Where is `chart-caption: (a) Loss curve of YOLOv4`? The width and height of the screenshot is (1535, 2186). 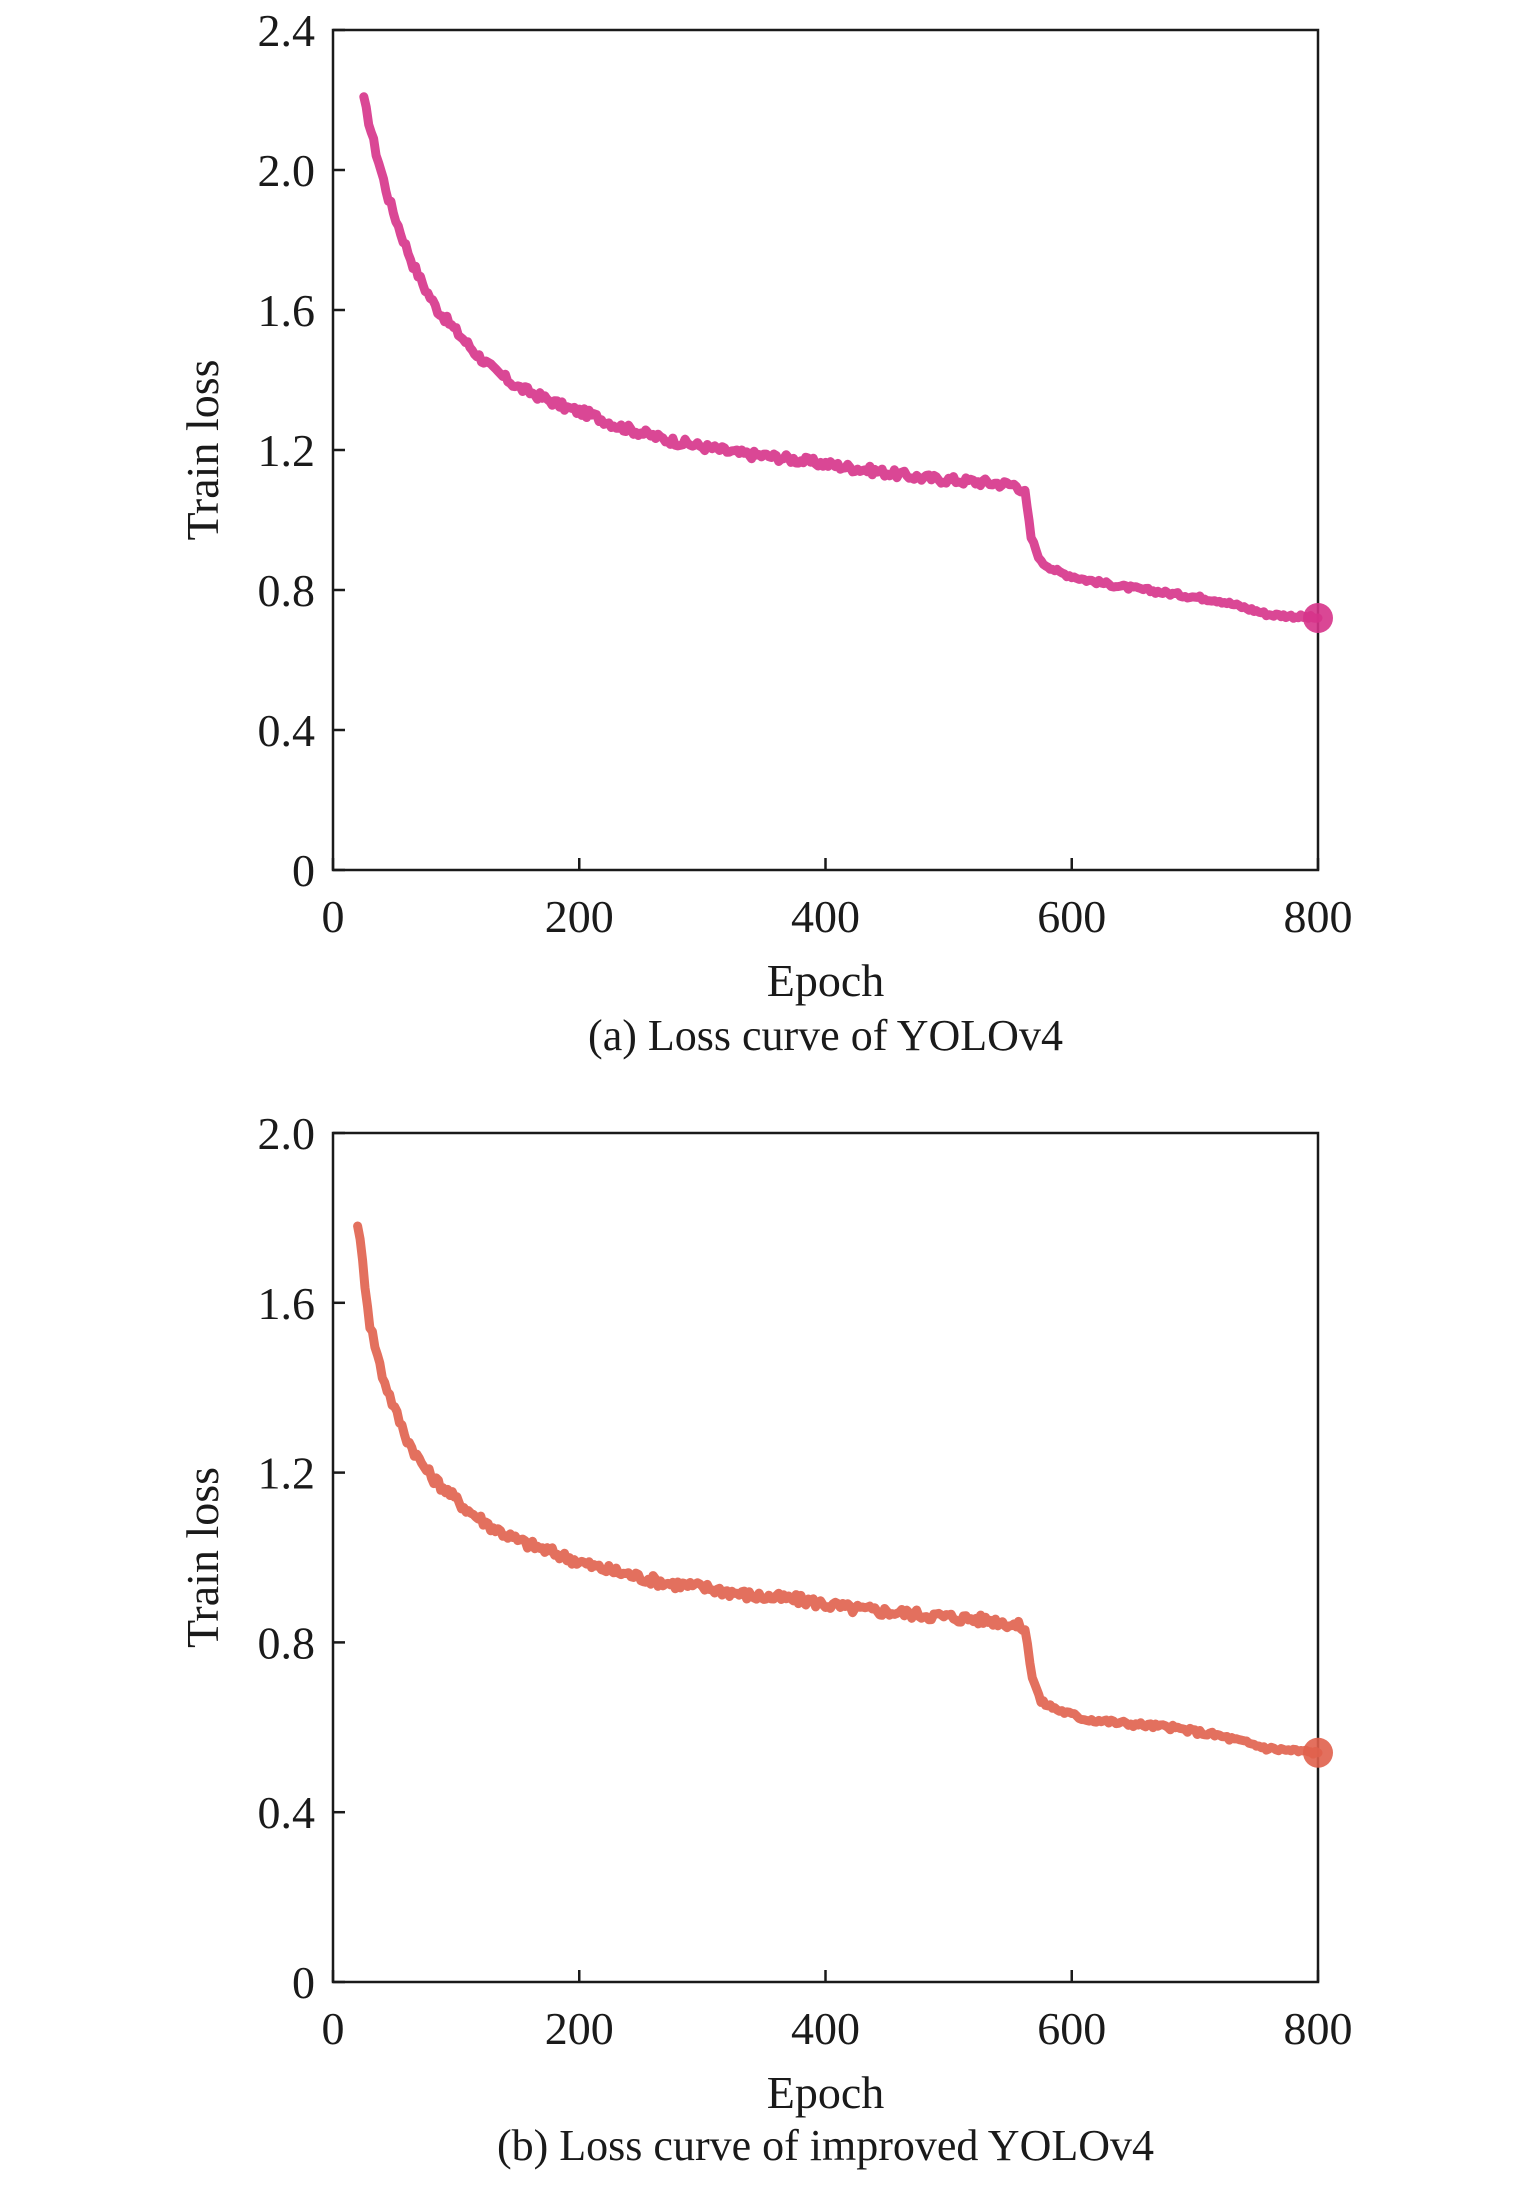
chart-caption: (a) Loss curve of YOLOv4 is located at coordinates (825, 1035).